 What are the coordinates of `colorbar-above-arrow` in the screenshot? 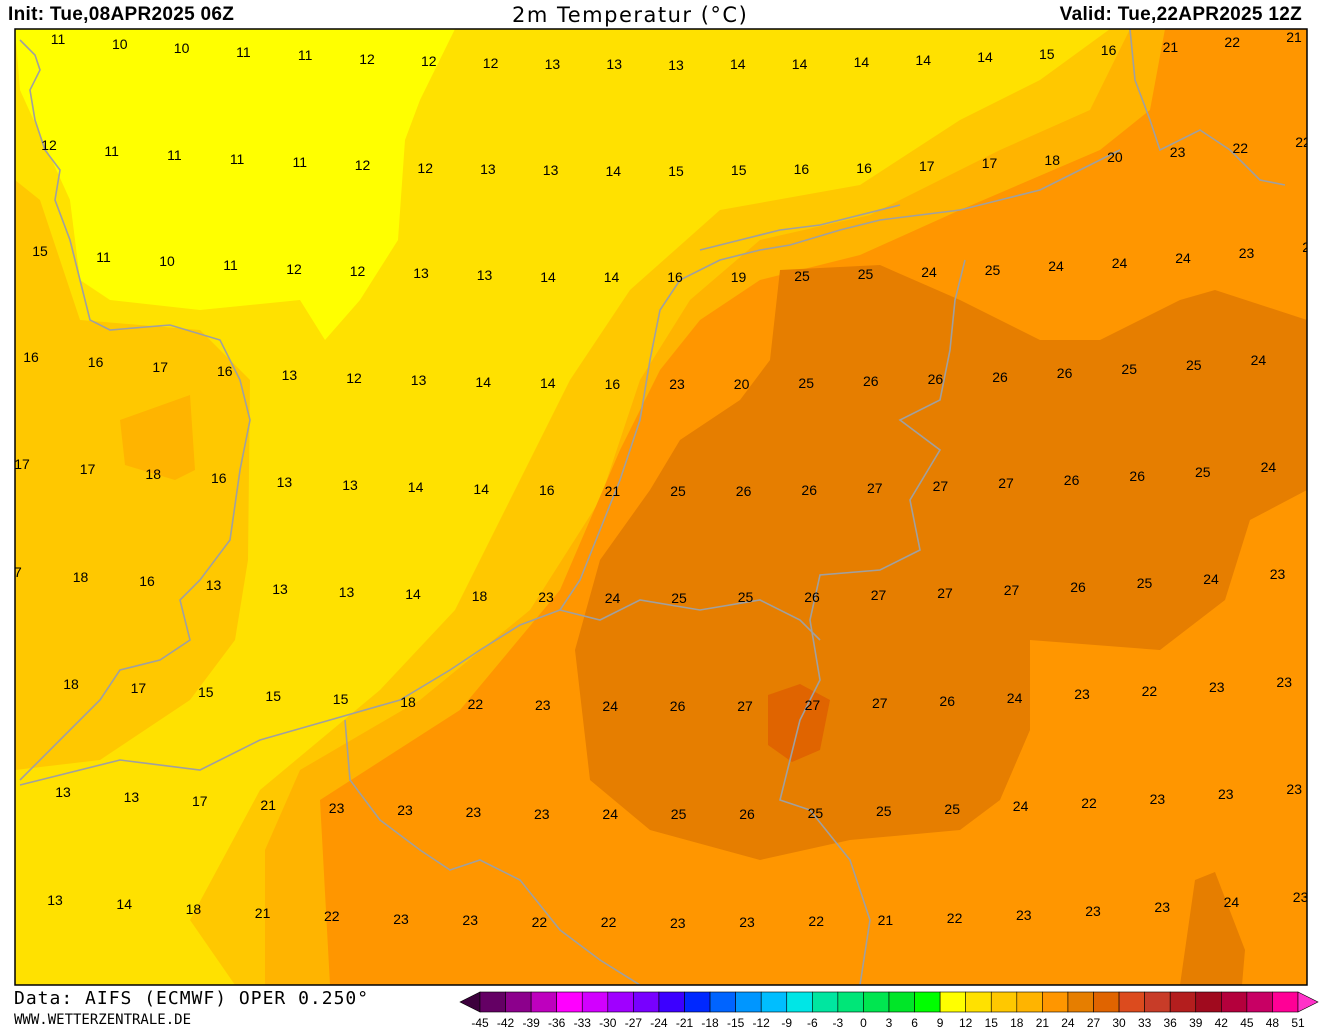 It's located at (1308, 1002).